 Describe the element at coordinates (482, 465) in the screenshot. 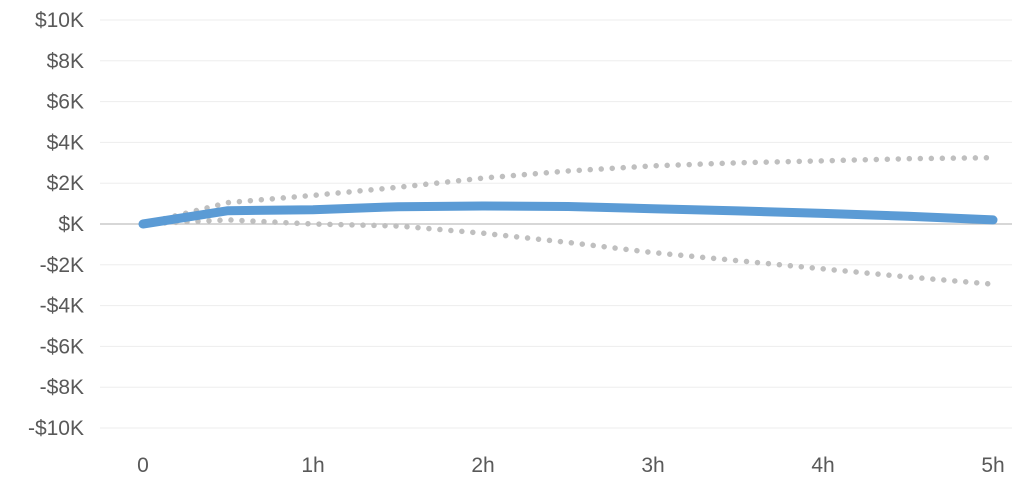

I see `x-tick-label: 2h` at that location.